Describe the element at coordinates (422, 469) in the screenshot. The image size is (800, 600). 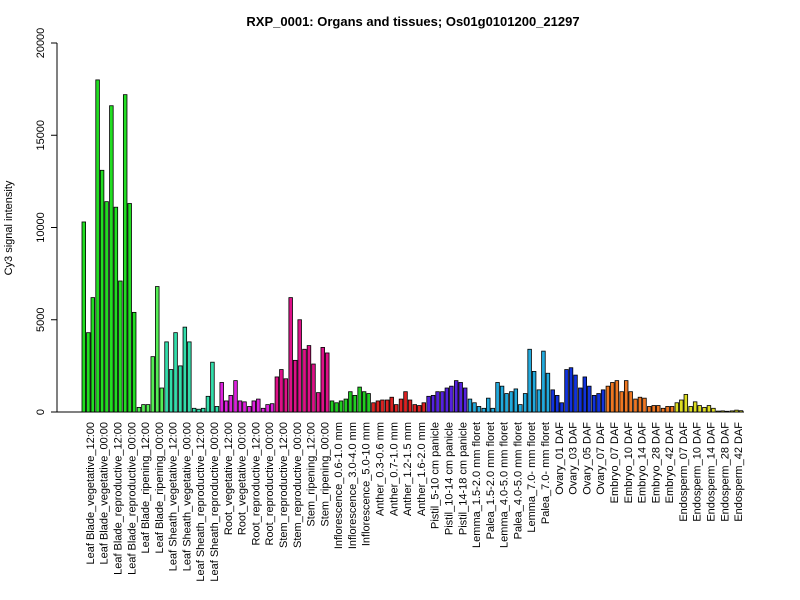
I see `category-label: Anther_1.6-2.0 mm` at that location.